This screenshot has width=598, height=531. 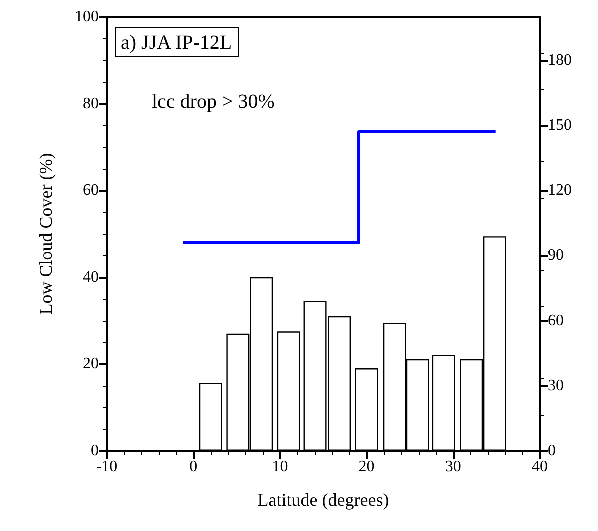 I want to click on y2-tick-label: 0, so click(x=552, y=451).